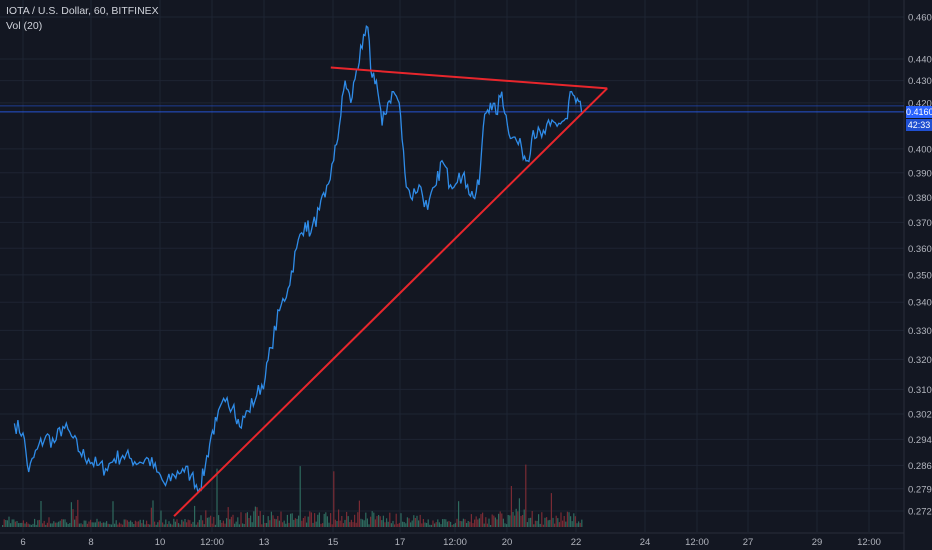 The height and width of the screenshot is (550, 932). I want to click on x-tick-label: 24, so click(645, 542).